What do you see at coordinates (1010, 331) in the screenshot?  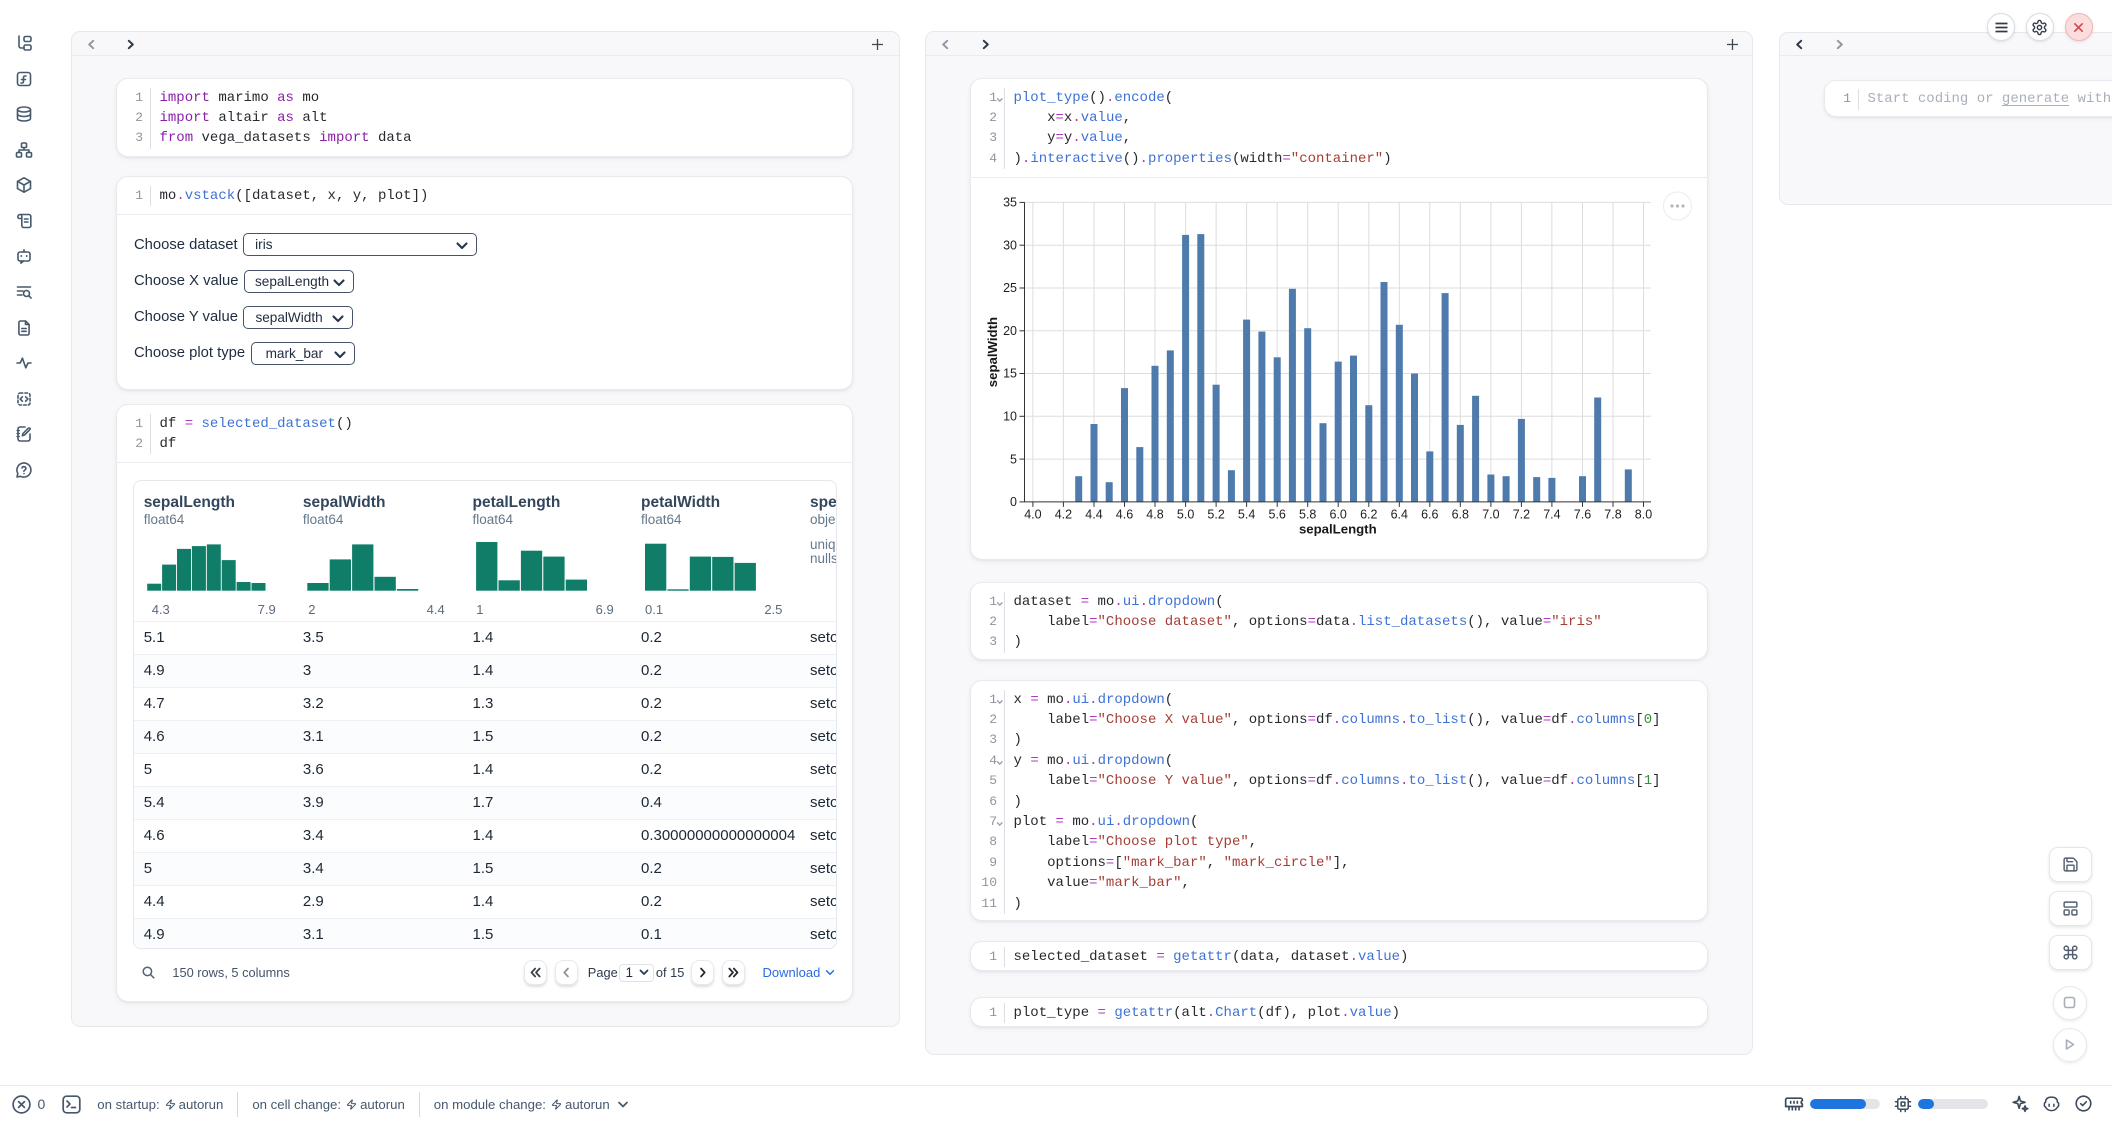 I see `svg-text: 20` at bounding box center [1010, 331].